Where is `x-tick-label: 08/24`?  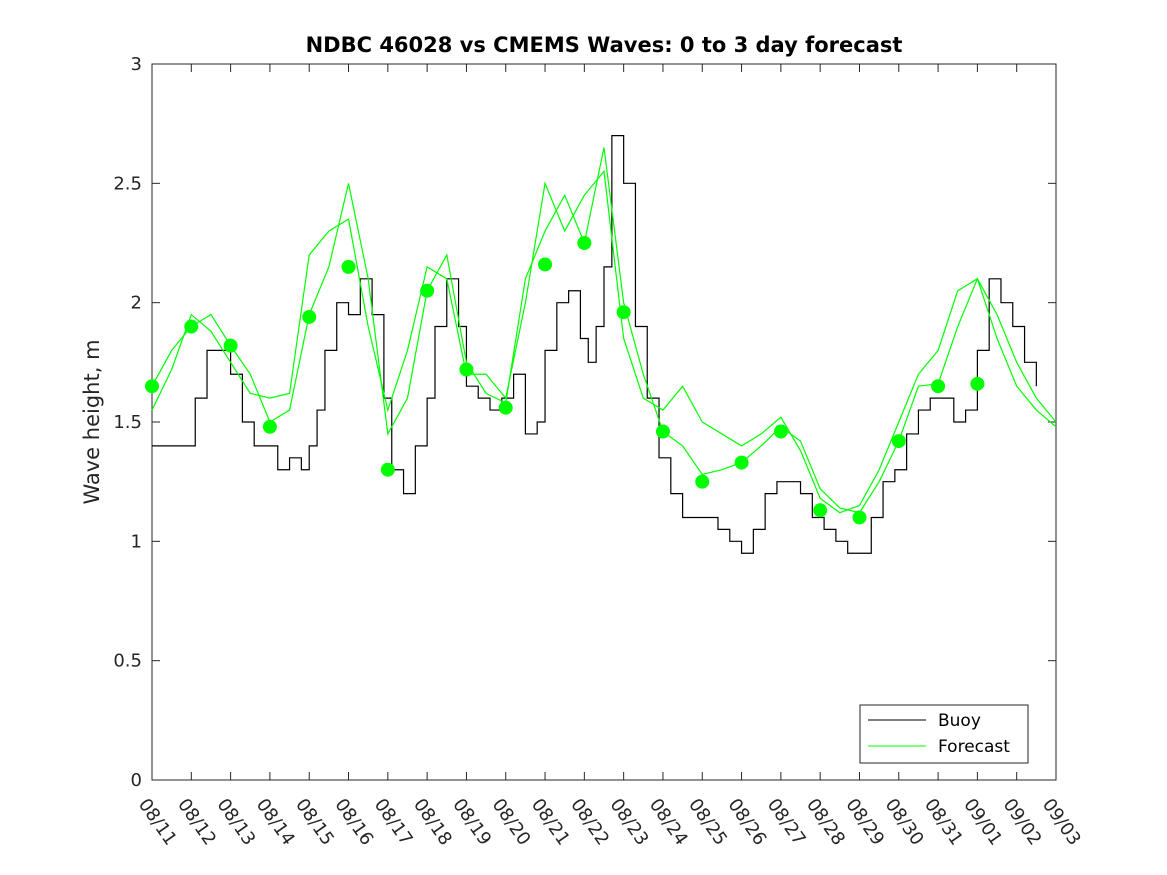
x-tick-label: 08/24 is located at coordinates (668, 822).